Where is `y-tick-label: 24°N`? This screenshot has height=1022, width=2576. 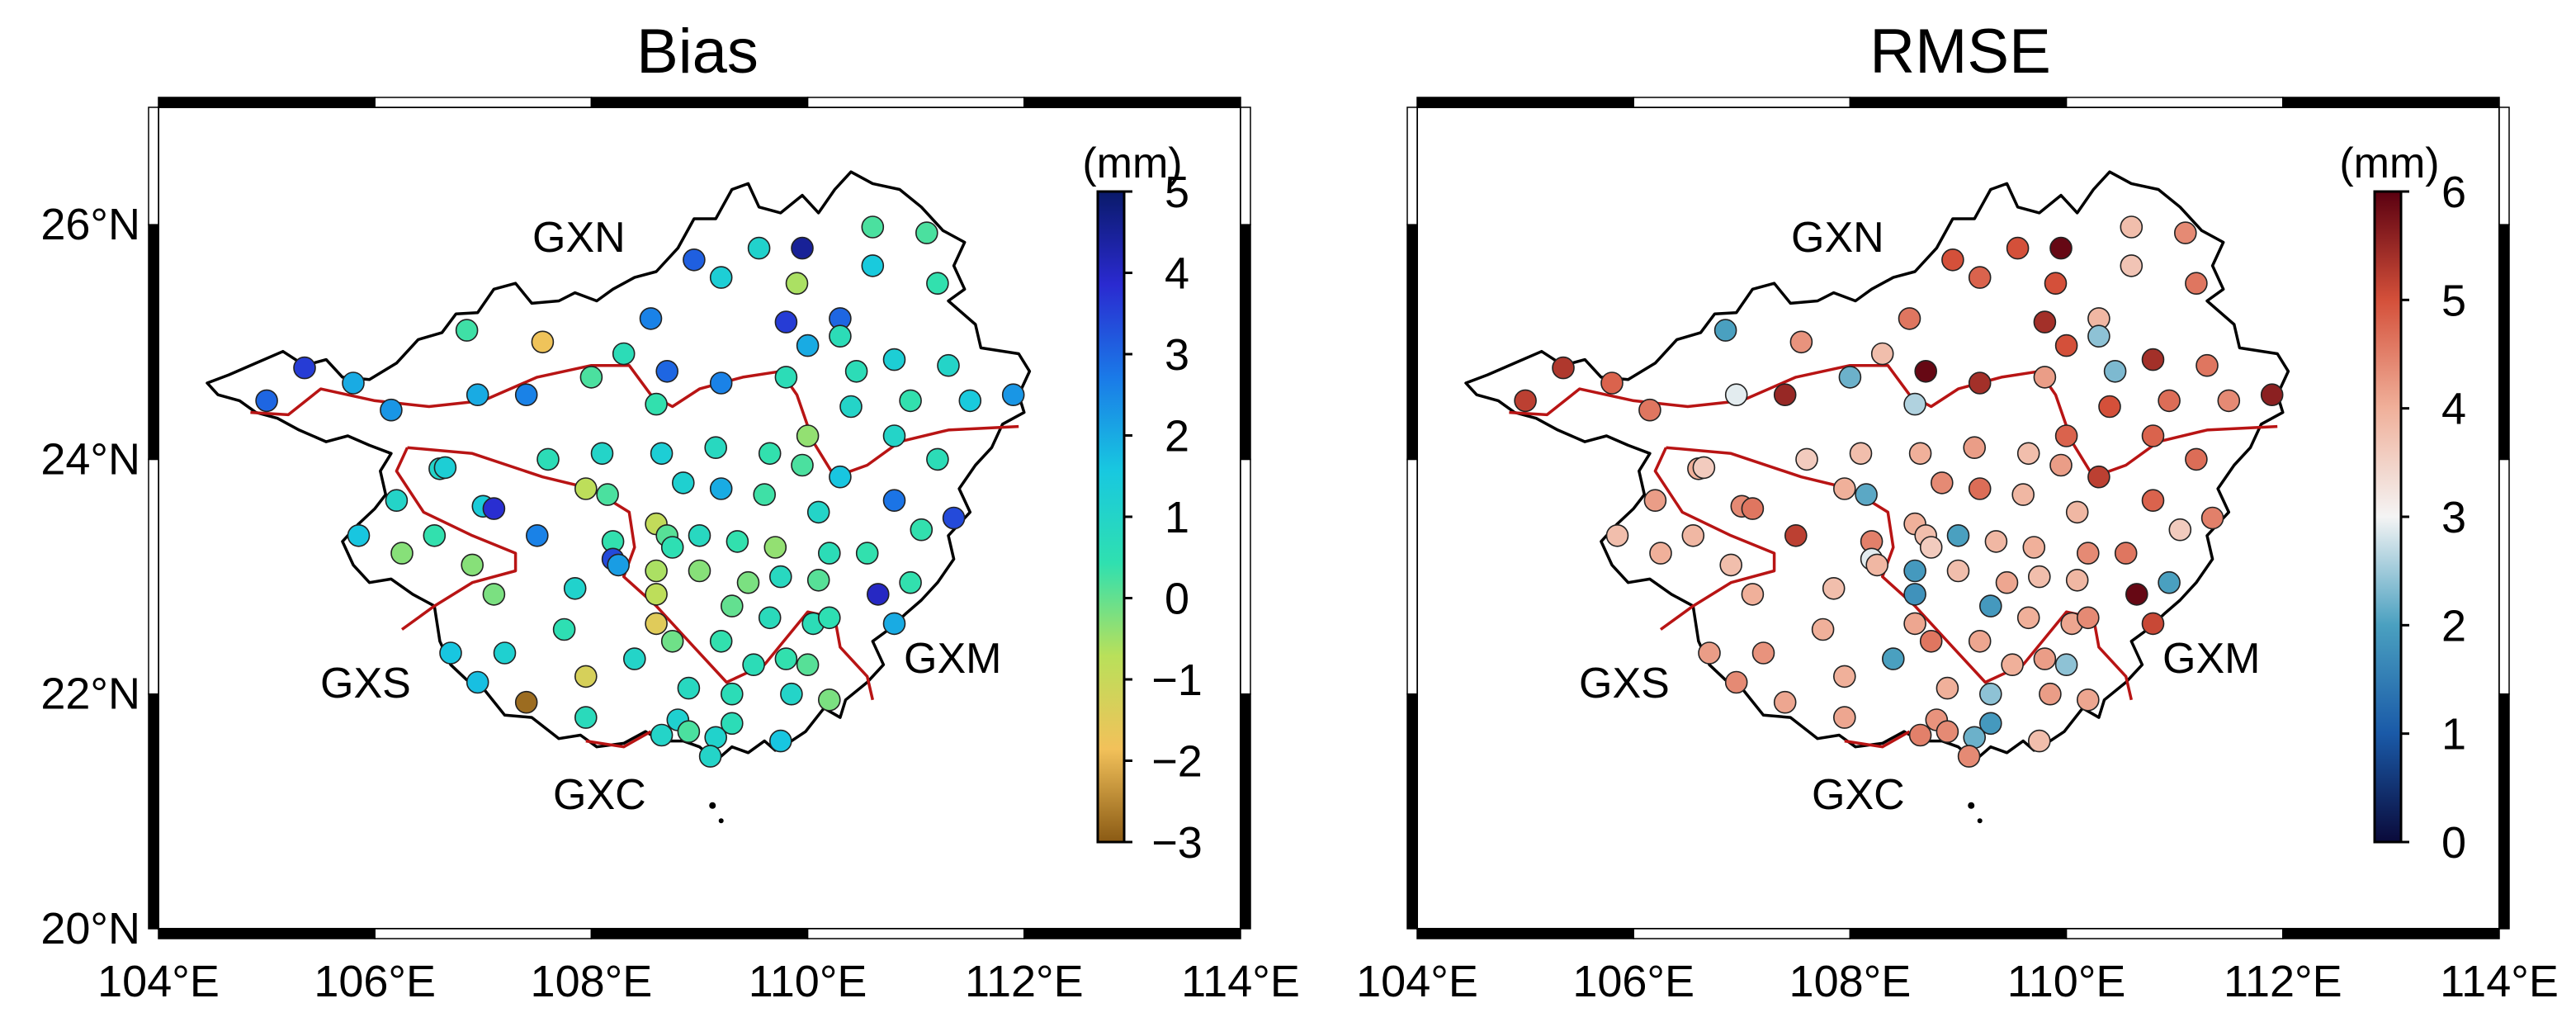
y-tick-label: 24°N is located at coordinates (90, 459).